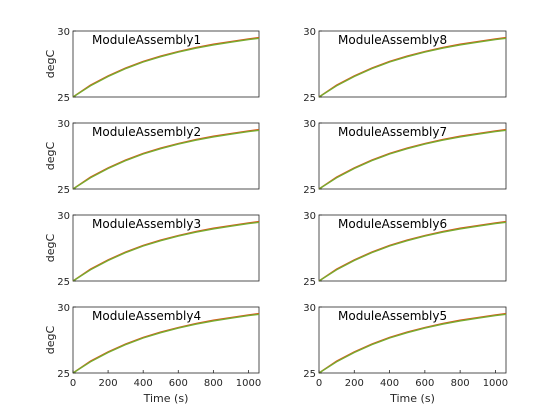  What do you see at coordinates (146, 40) in the screenshot?
I see `subplot-title: ModuleAssembly1` at bounding box center [146, 40].